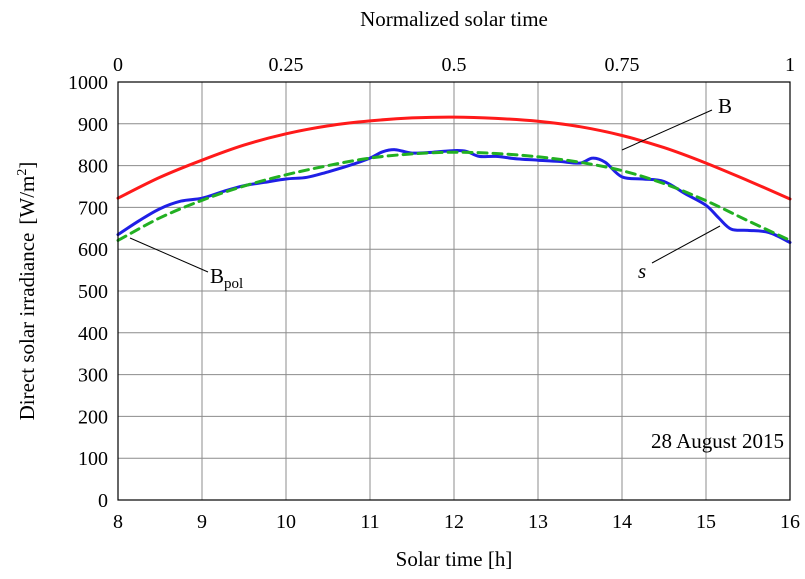 This screenshot has width=805, height=579. Describe the element at coordinates (118, 65) in the screenshot. I see `top-tick-label: 0` at that location.